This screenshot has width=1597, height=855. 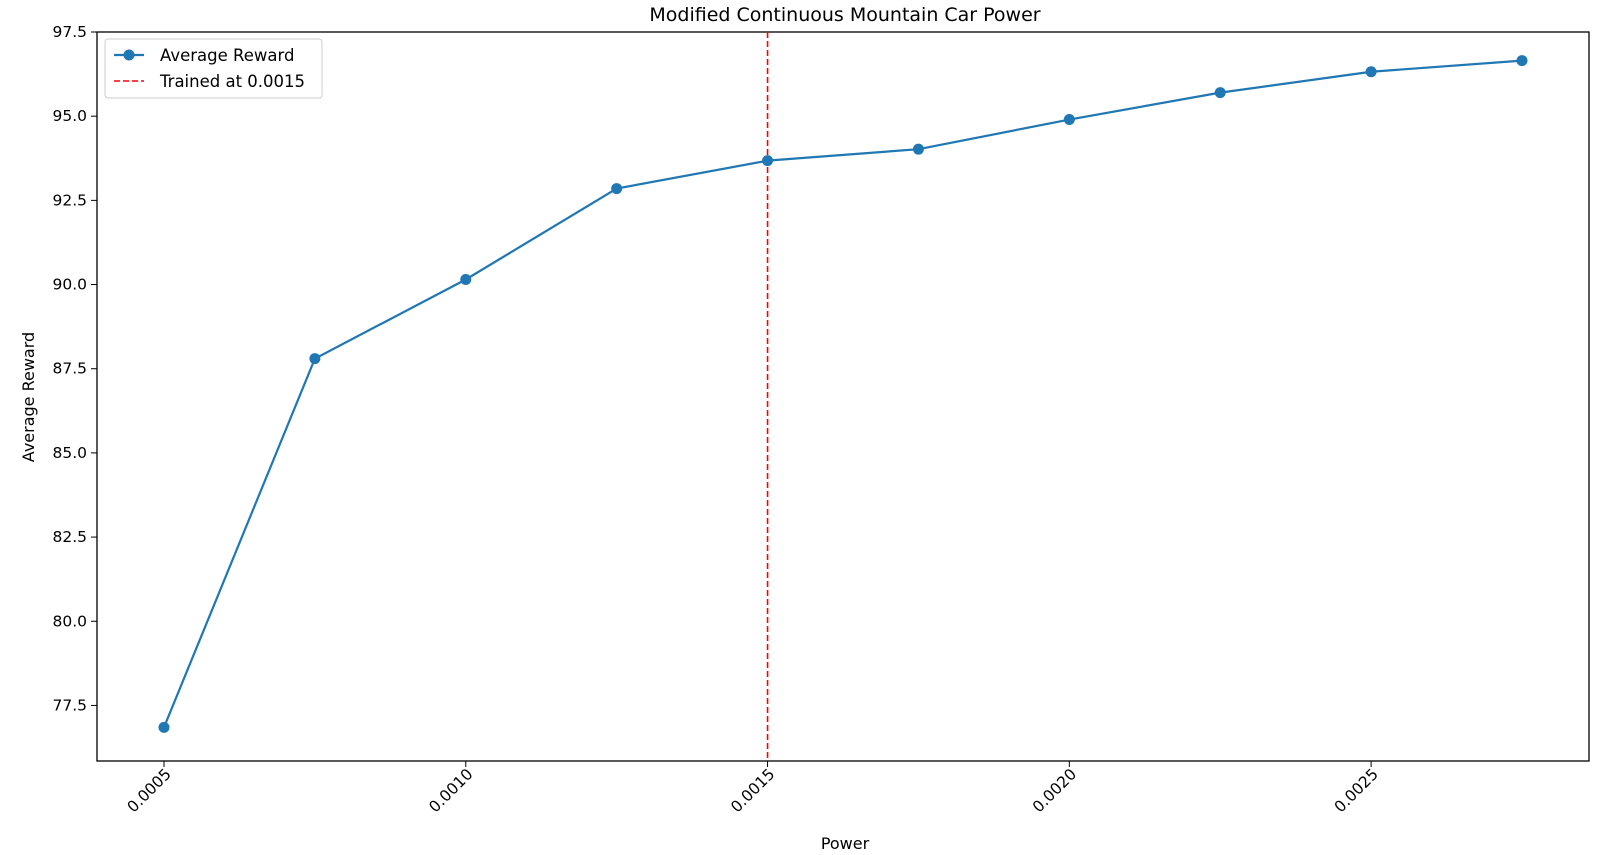 I want to click on y-tick-label: 87.5, so click(x=69, y=369).